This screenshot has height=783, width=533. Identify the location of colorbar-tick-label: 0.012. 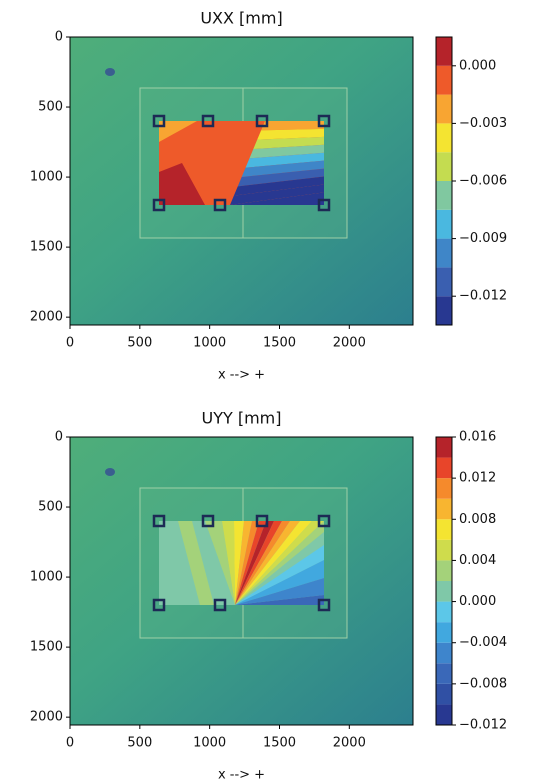
(477, 478).